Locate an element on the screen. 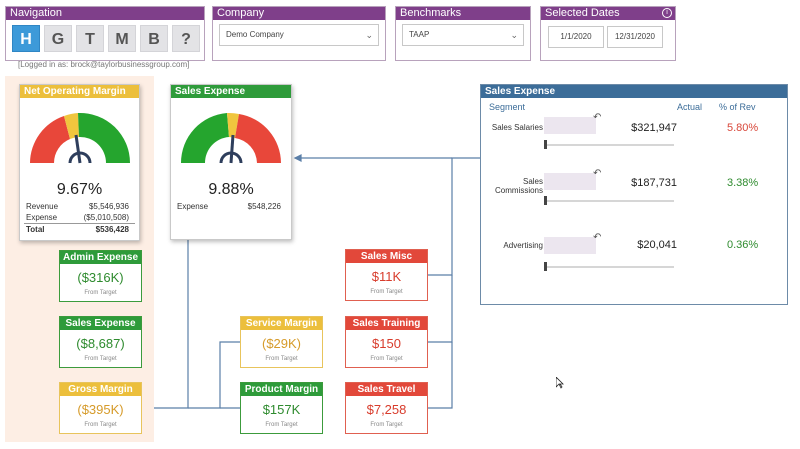 The width and height of the screenshot is (800, 449). mouse-cursor-icon is located at coordinates (560, 383).